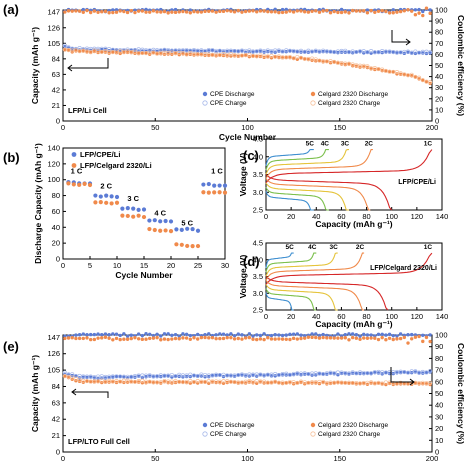 This screenshot has width=474, height=464. What do you see at coordinates (56, 435) in the screenshot?
I see `y-tick-label: 21` at bounding box center [56, 435].